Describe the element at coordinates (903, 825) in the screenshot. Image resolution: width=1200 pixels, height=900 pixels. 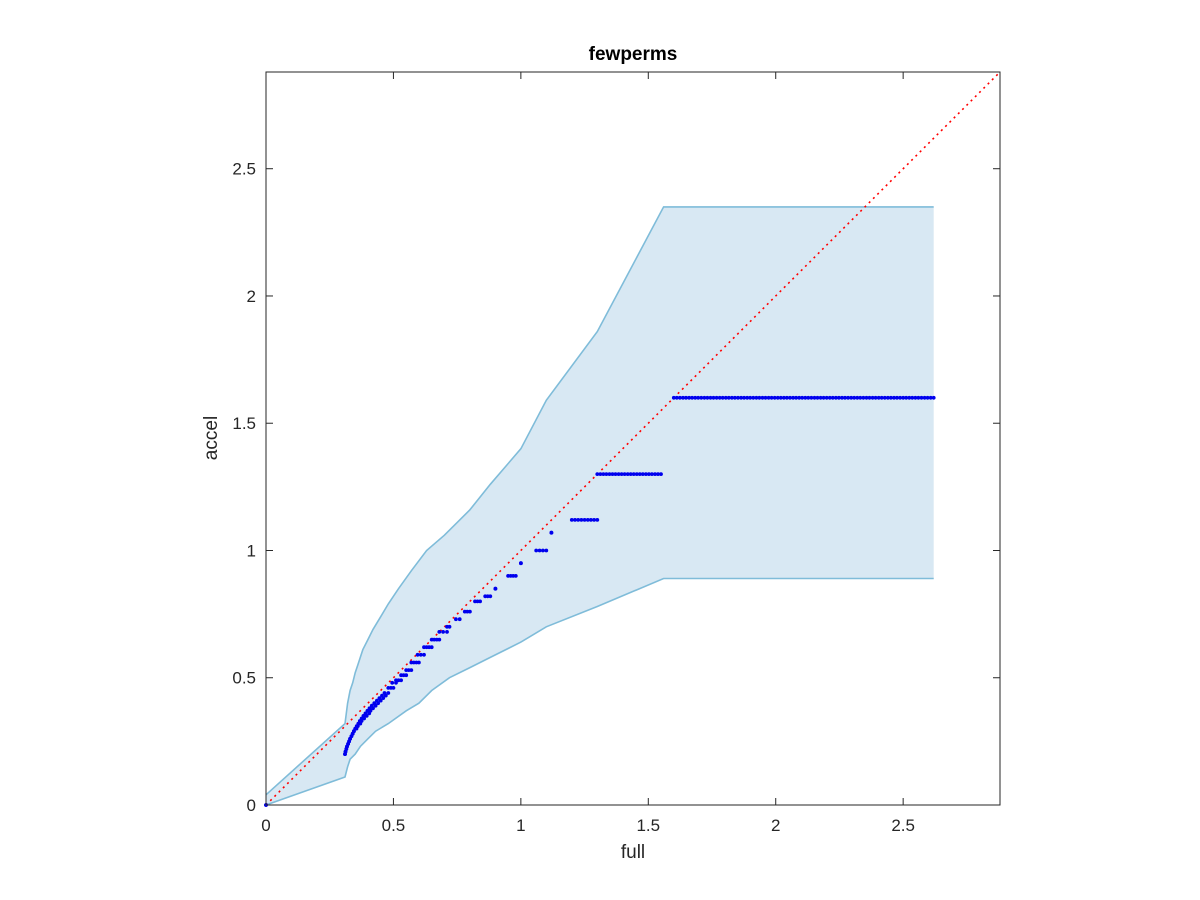
I see `x-tick-label: 2.5` at that location.